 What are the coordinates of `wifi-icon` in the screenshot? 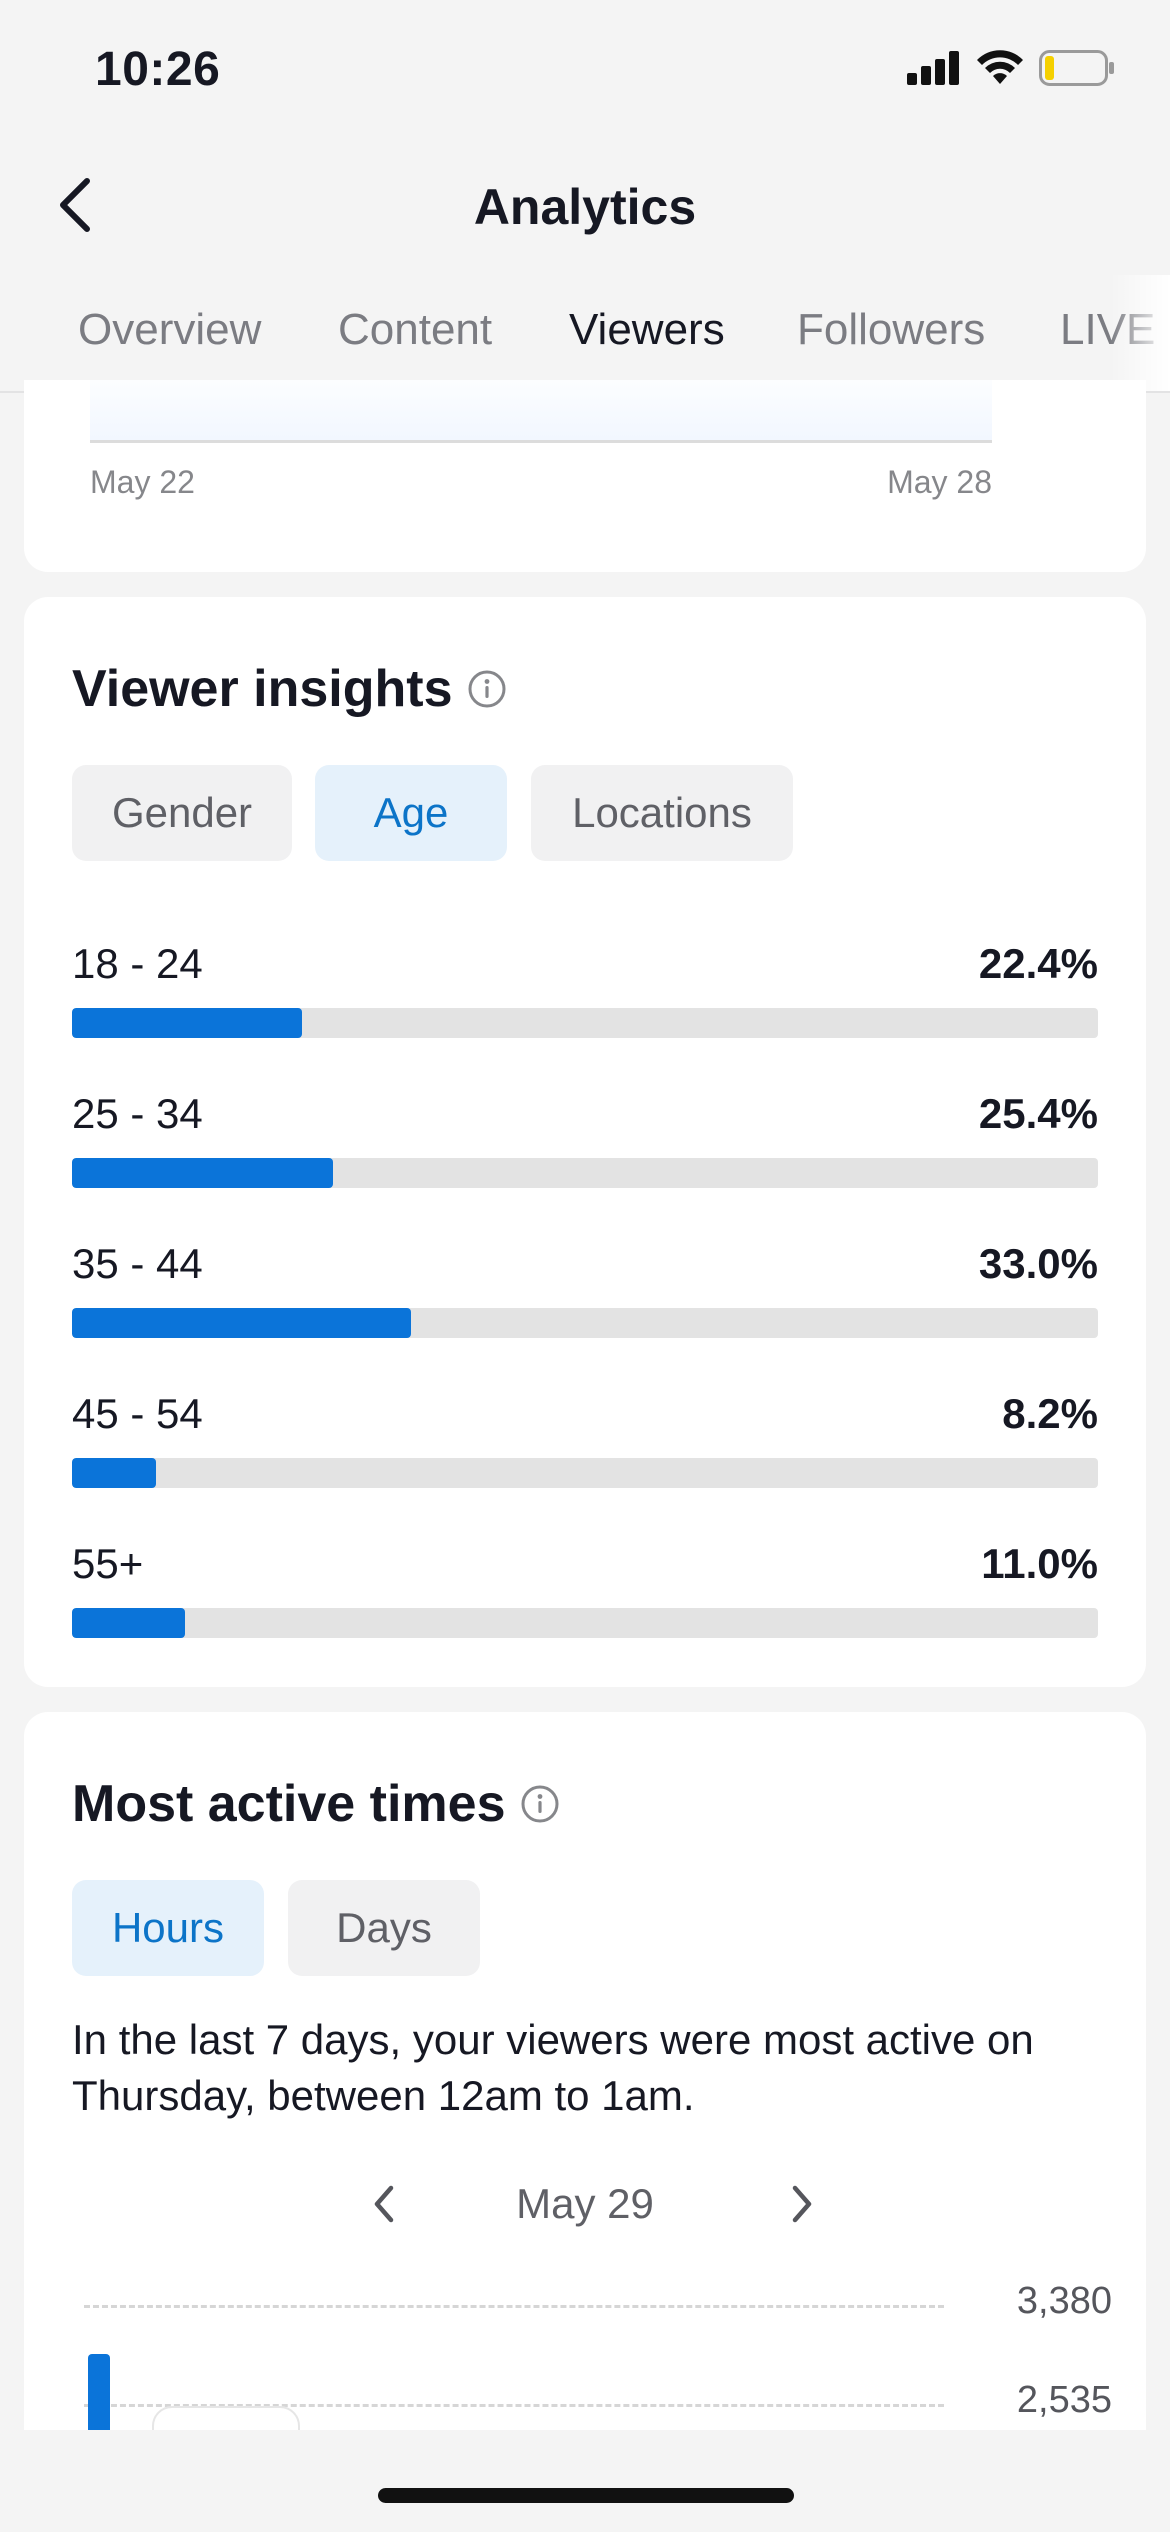 It's located at (1000, 70).